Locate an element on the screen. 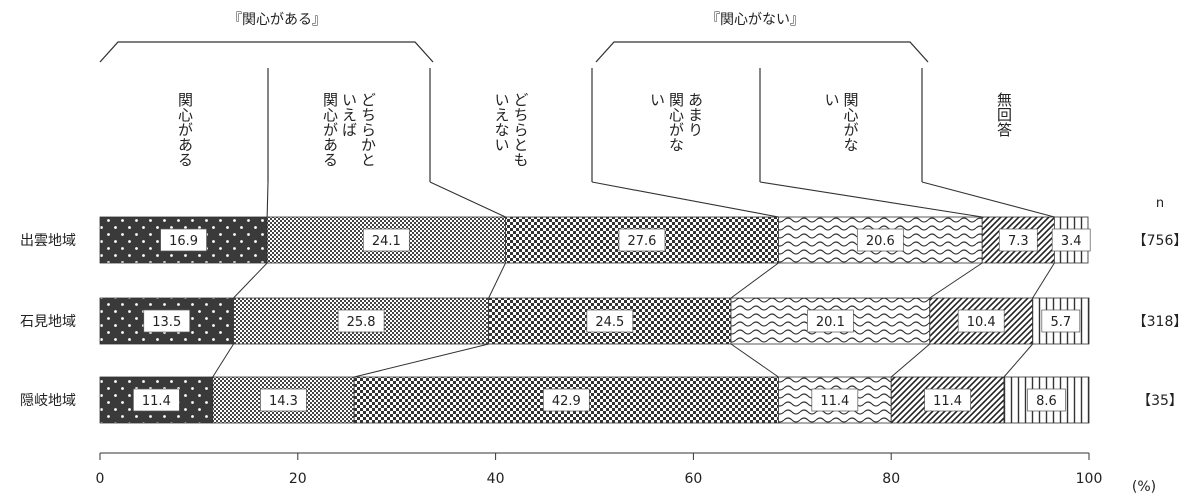 This screenshot has height=503, width=1190. header-2-line-0: どちらとも is located at coordinates (521, 129).